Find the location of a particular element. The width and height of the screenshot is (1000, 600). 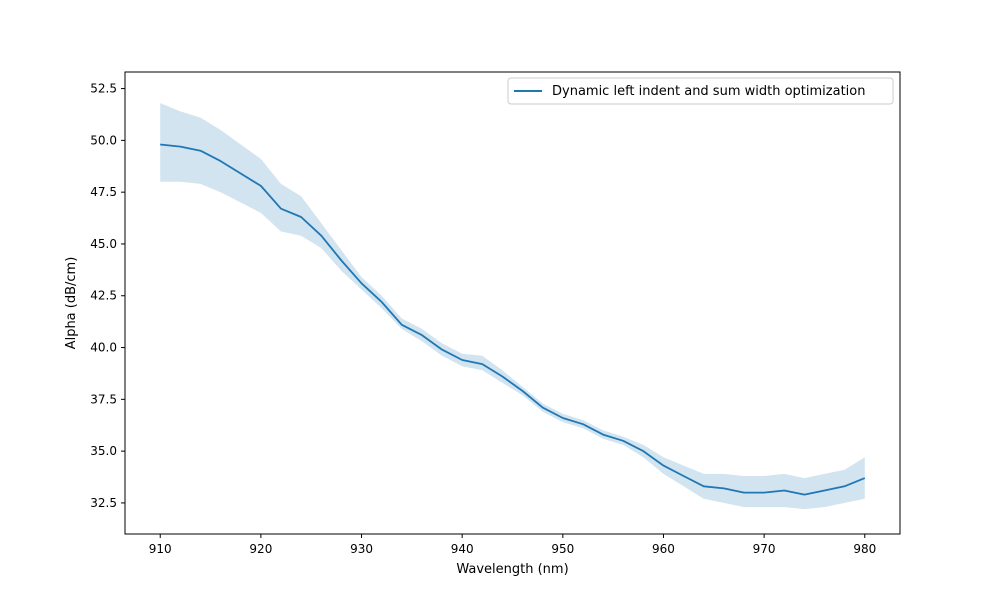

x-axis-title: Wavelength (nm) is located at coordinates (512, 569).